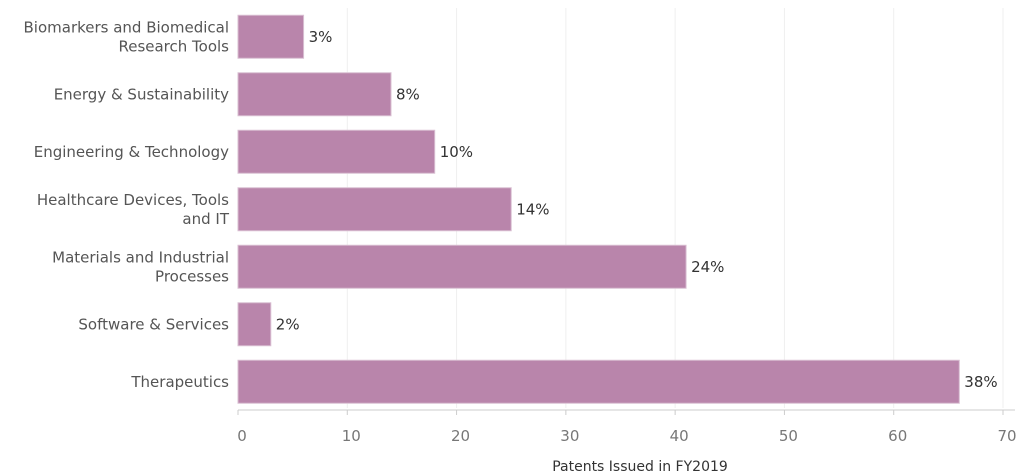 This screenshot has width=1029, height=475. I want to click on data-label: 10%, so click(456, 152).